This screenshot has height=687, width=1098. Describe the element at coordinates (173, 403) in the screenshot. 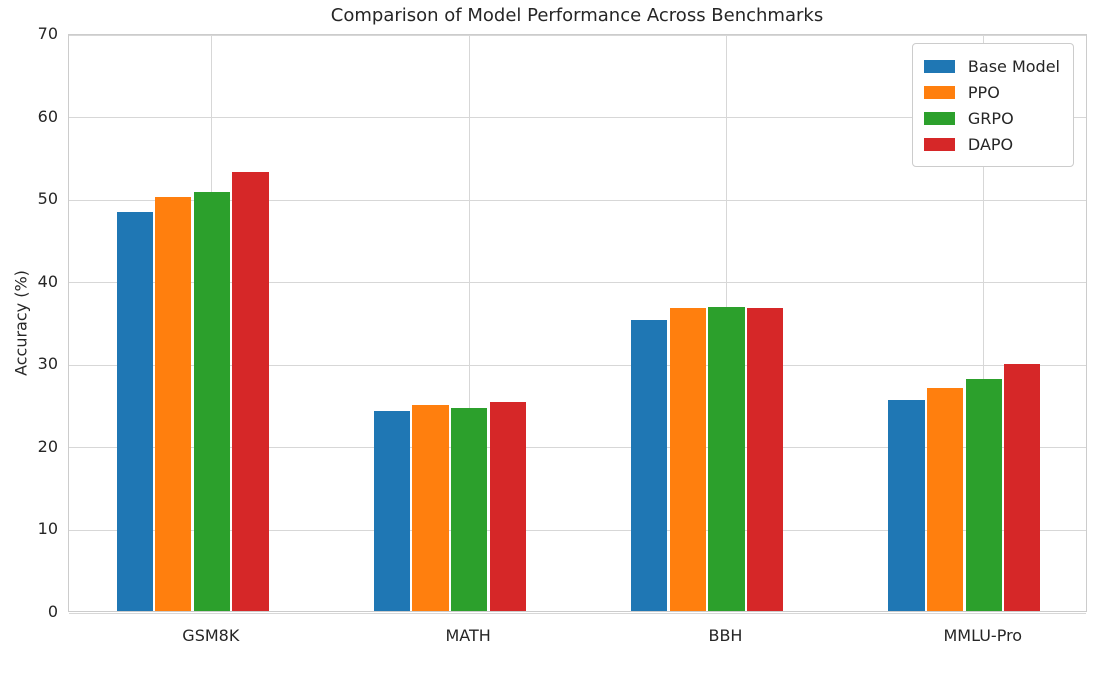

I see `bar-gsm8k-ppo` at that location.